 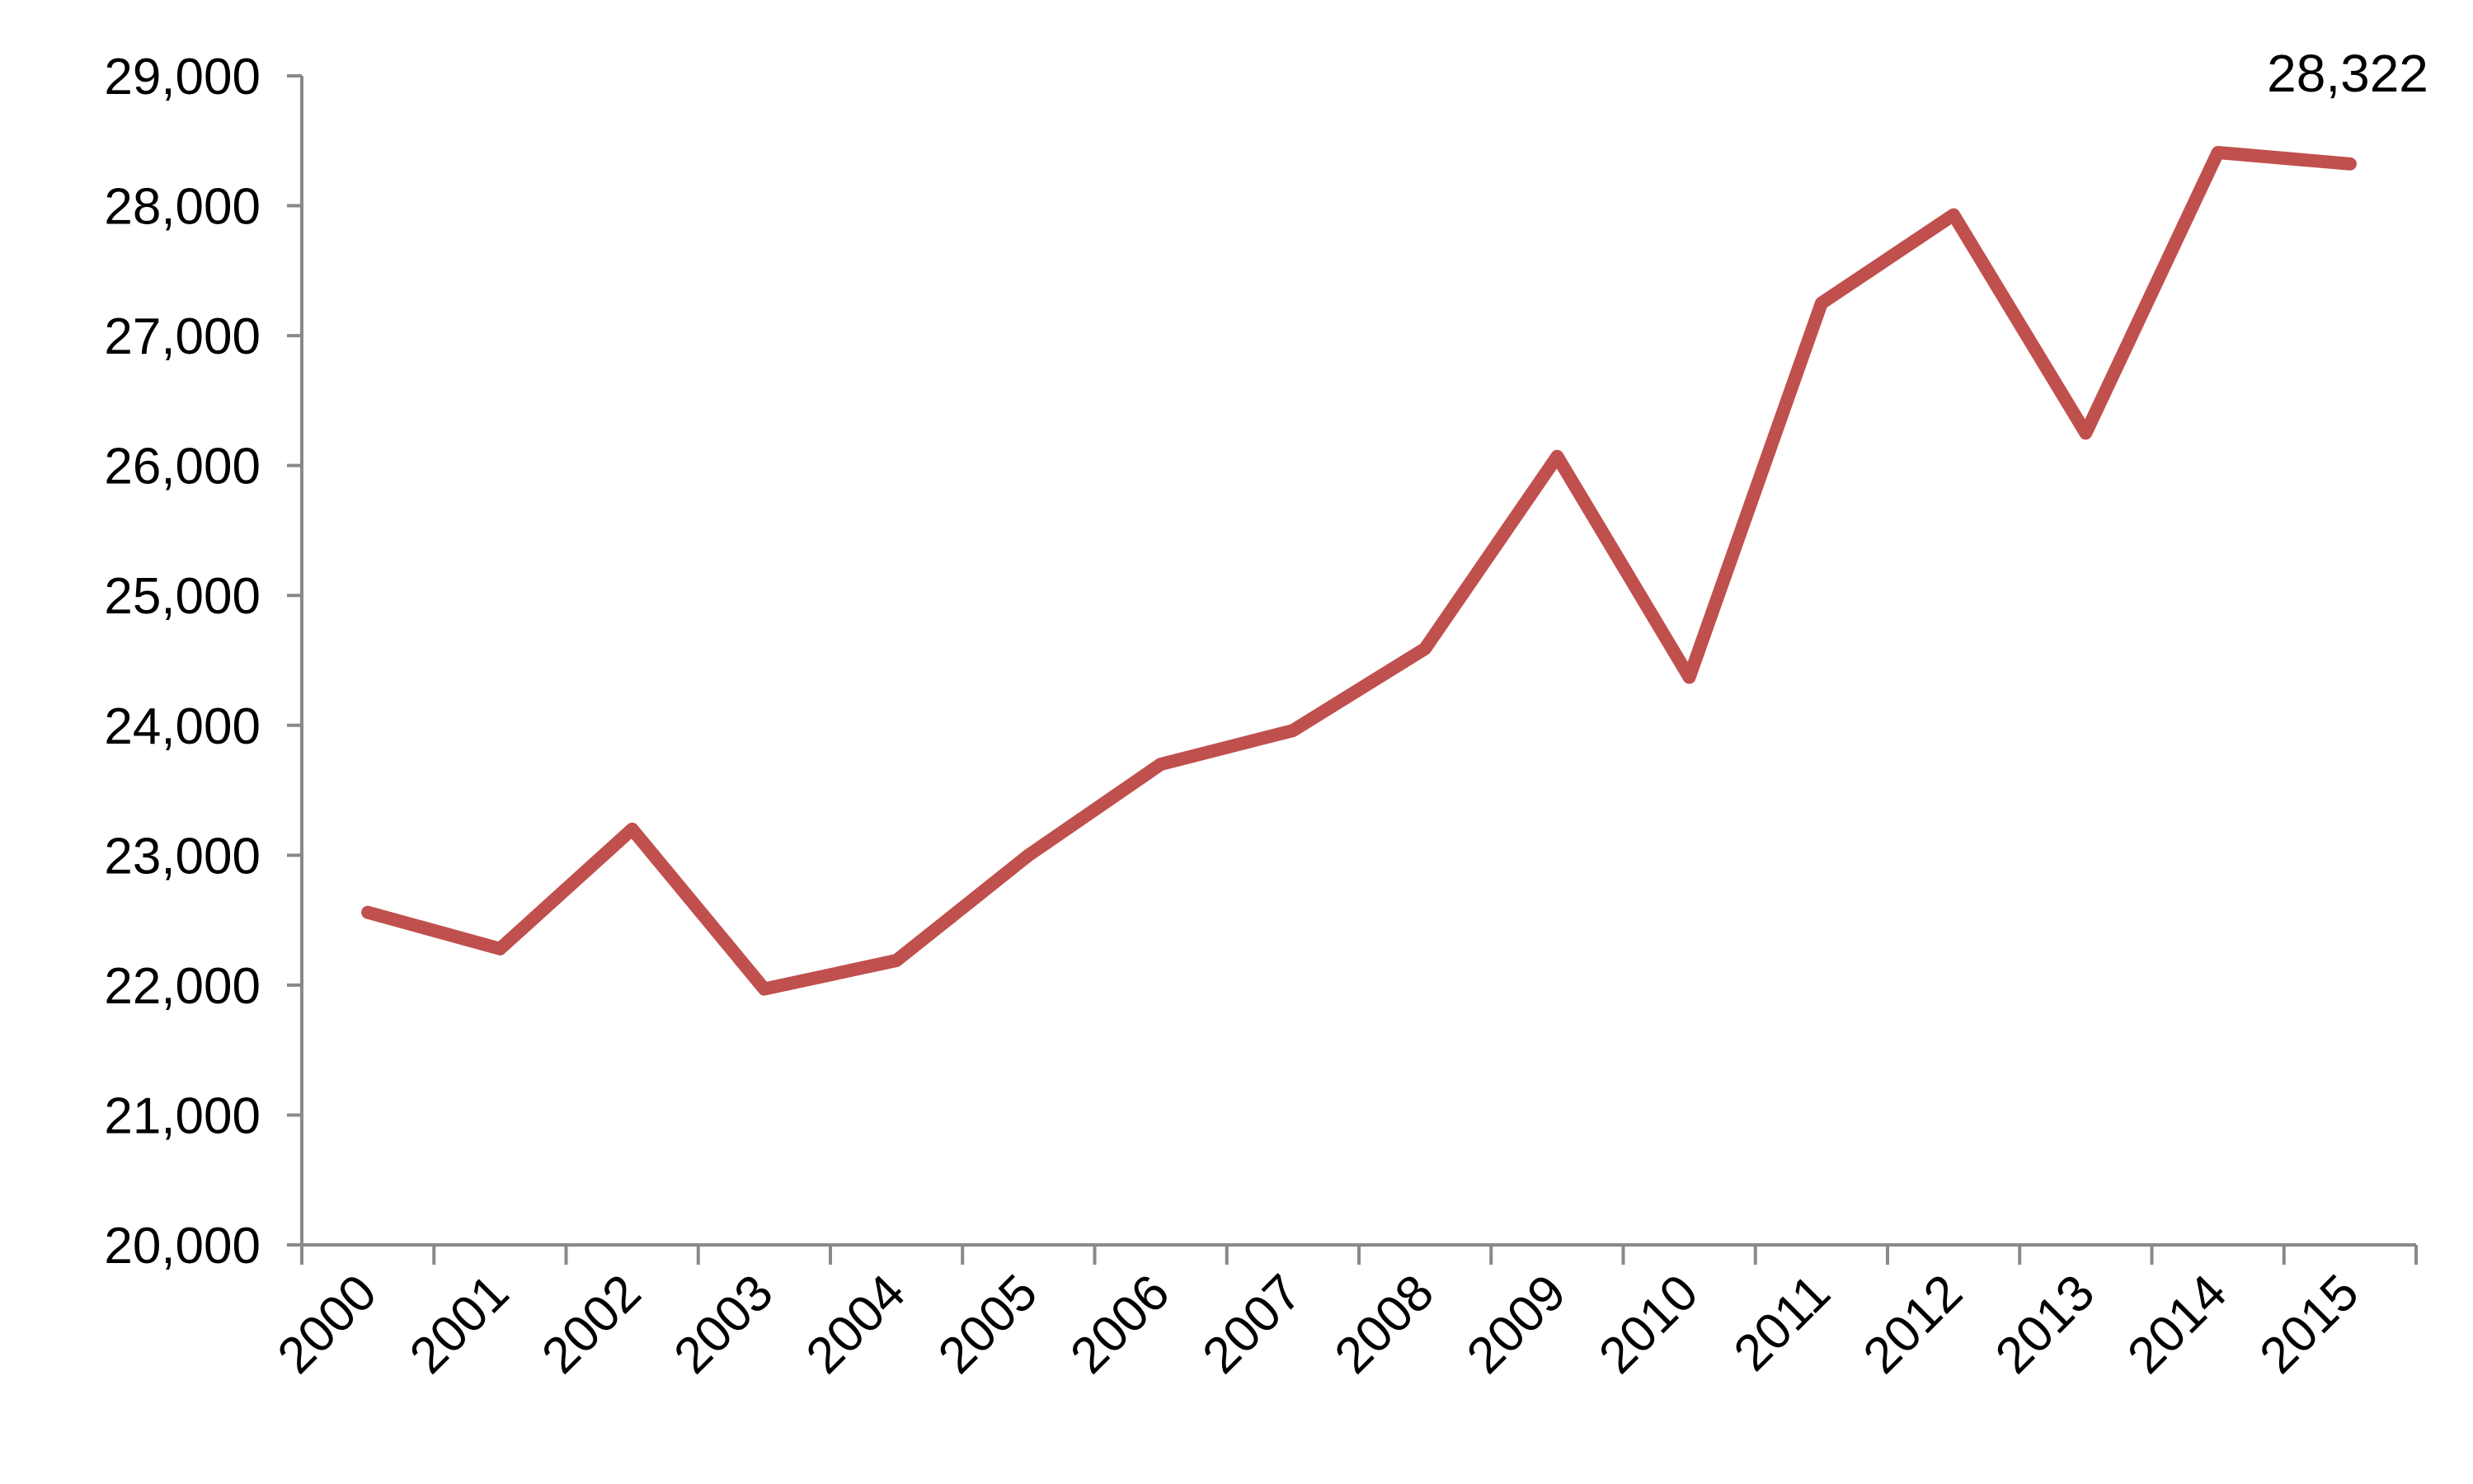 What do you see at coordinates (1648, 1324) in the screenshot?
I see `x-tick-label: 2010` at bounding box center [1648, 1324].